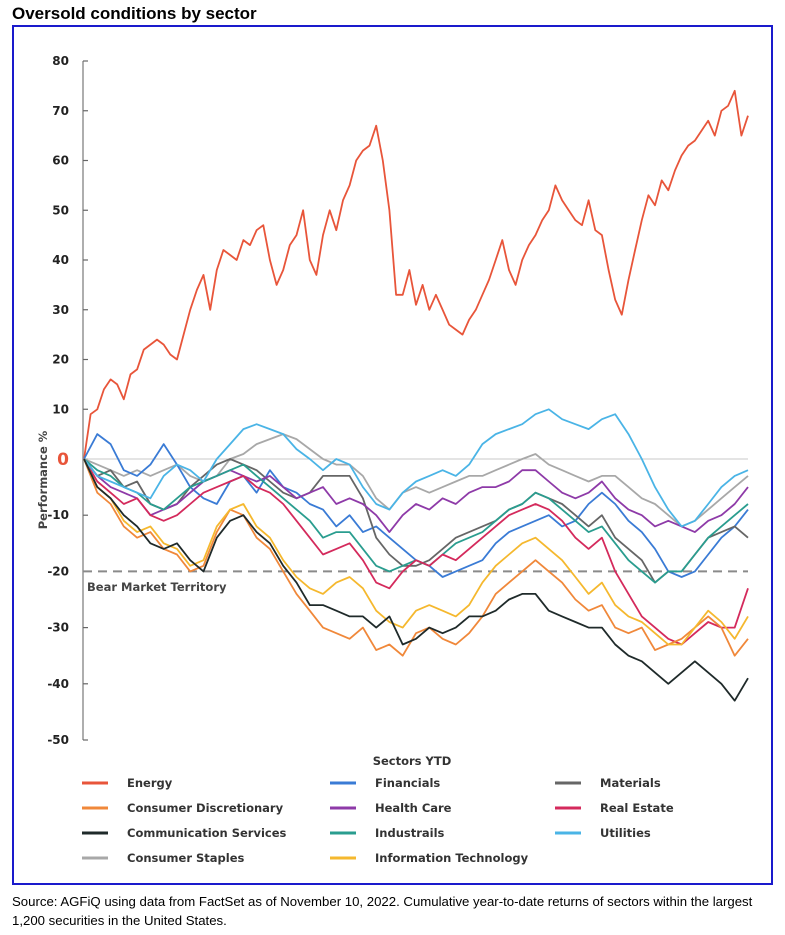 The width and height of the screenshot is (785, 935). I want to click on y-tick-label: -20, so click(58, 571).